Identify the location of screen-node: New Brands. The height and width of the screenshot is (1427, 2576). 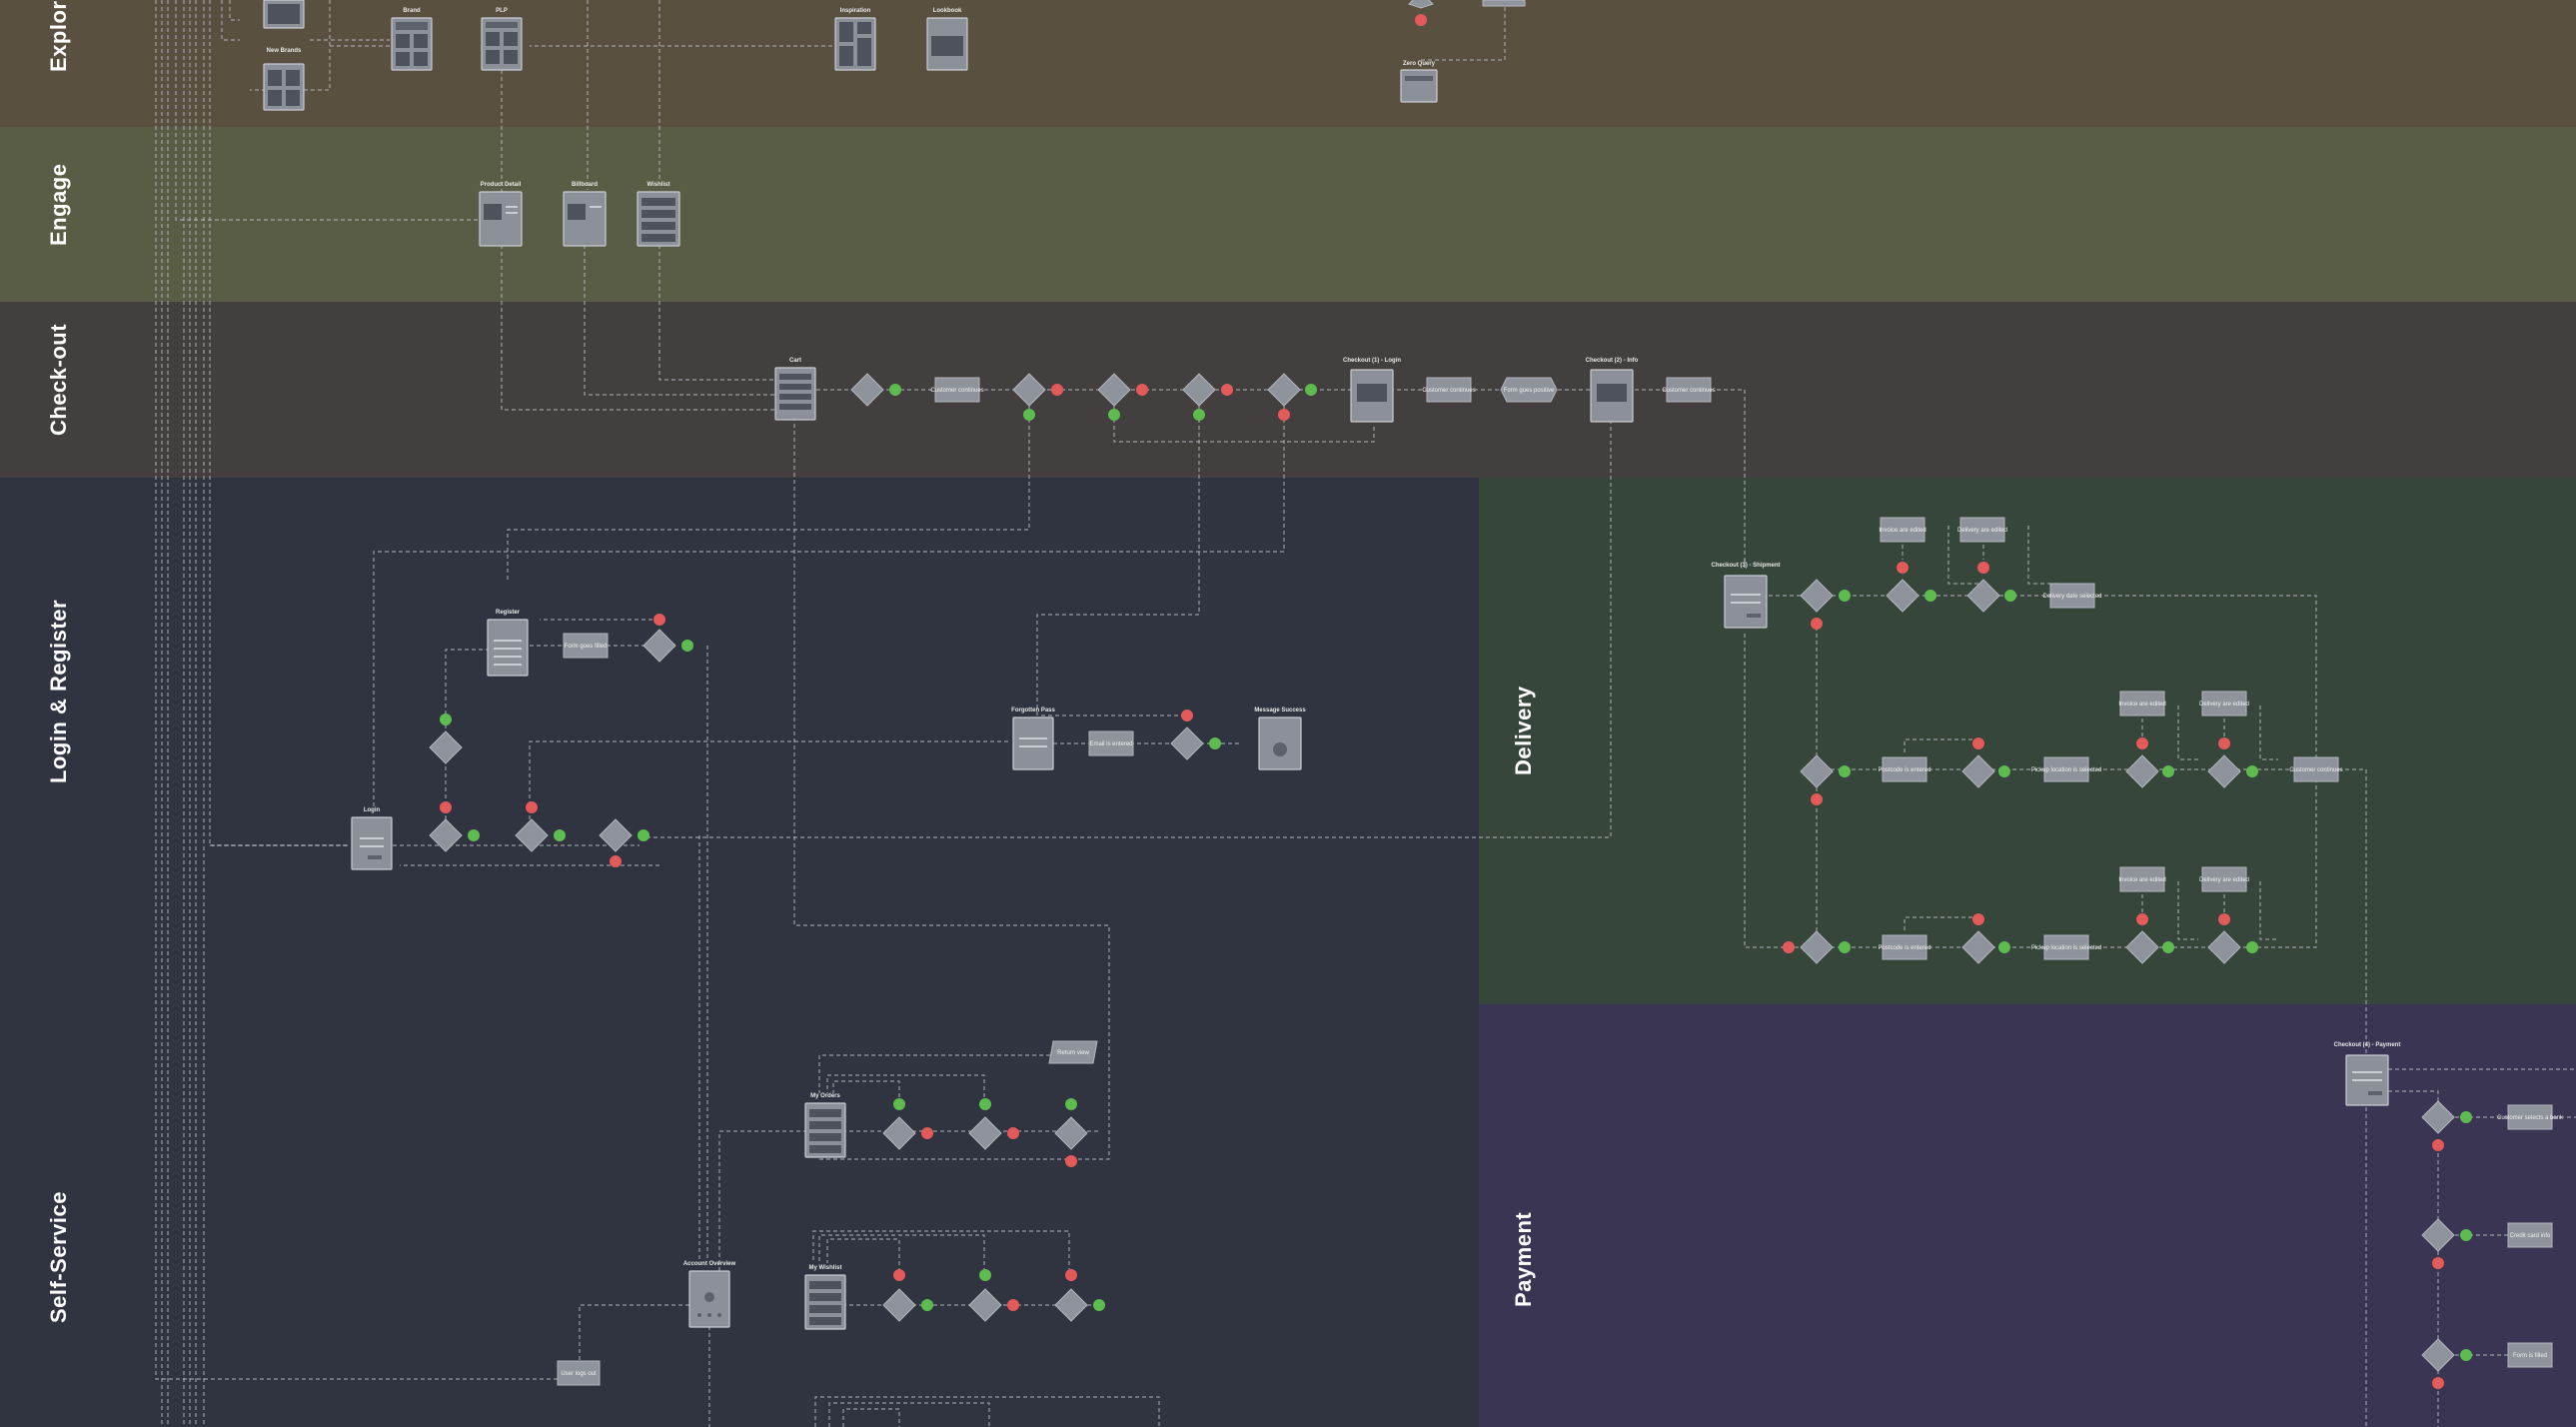
(284, 79).